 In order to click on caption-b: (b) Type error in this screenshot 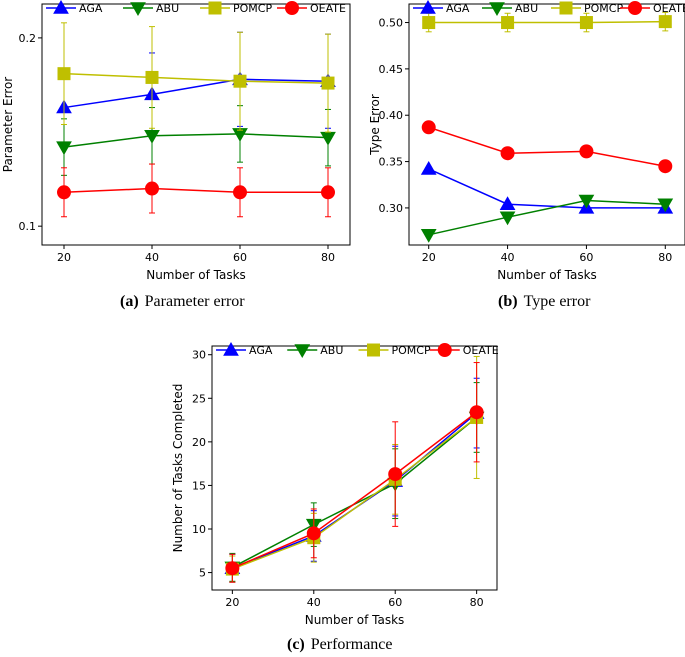, I will do `click(544, 301)`.